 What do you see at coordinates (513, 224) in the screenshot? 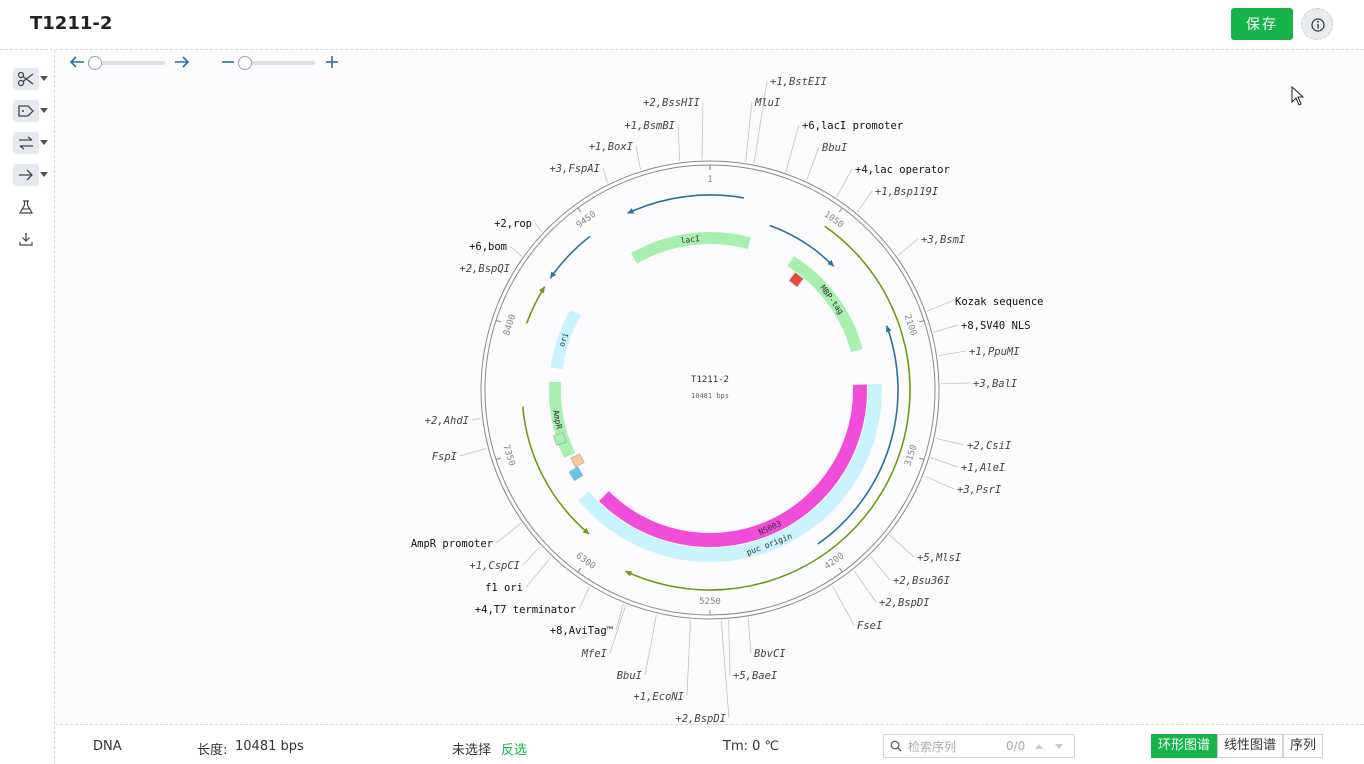
I see `site-label: +2,rop` at bounding box center [513, 224].